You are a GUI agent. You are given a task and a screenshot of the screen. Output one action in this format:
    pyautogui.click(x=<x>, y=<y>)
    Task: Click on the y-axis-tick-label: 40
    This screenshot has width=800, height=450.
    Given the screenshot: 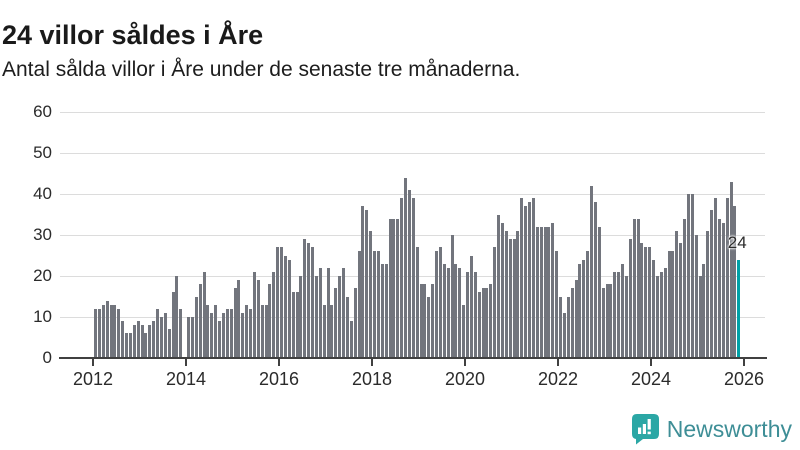 What is the action you would take?
    pyautogui.click(x=42, y=193)
    